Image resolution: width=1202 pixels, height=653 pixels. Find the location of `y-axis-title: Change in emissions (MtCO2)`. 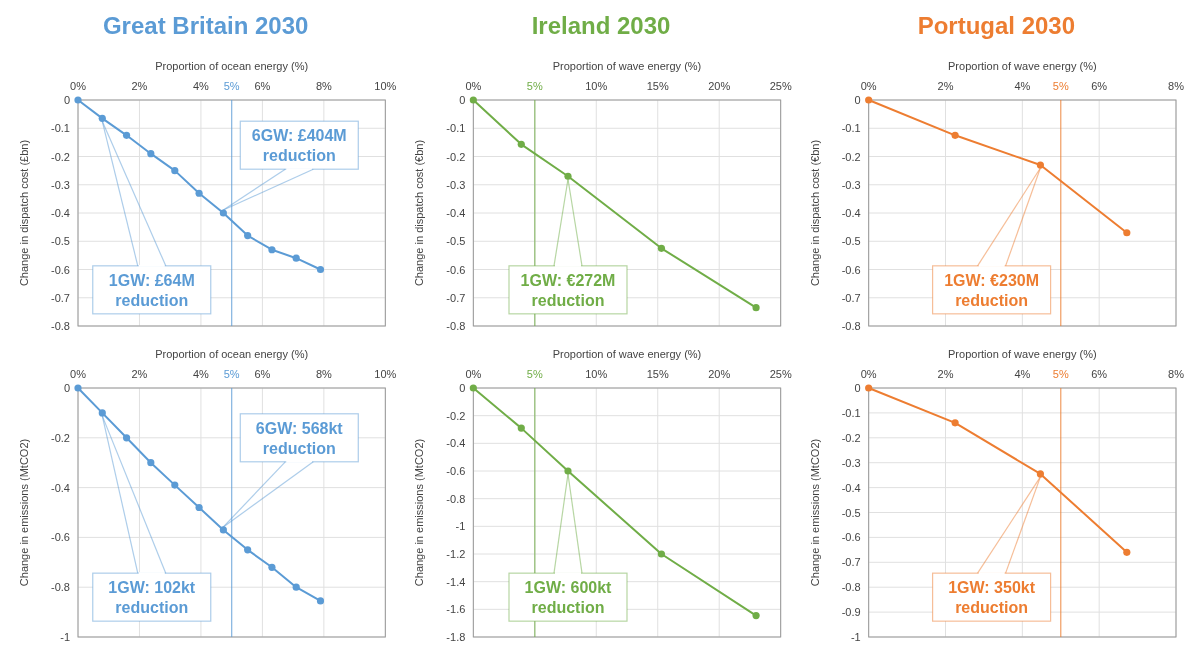

y-axis-title: Change in emissions (MtCO2) is located at coordinates (24, 512).